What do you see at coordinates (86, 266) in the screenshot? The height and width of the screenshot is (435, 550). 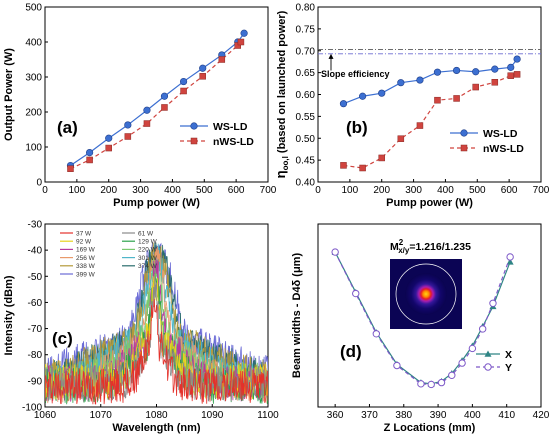 I see `legend-label: 338 W` at bounding box center [86, 266].